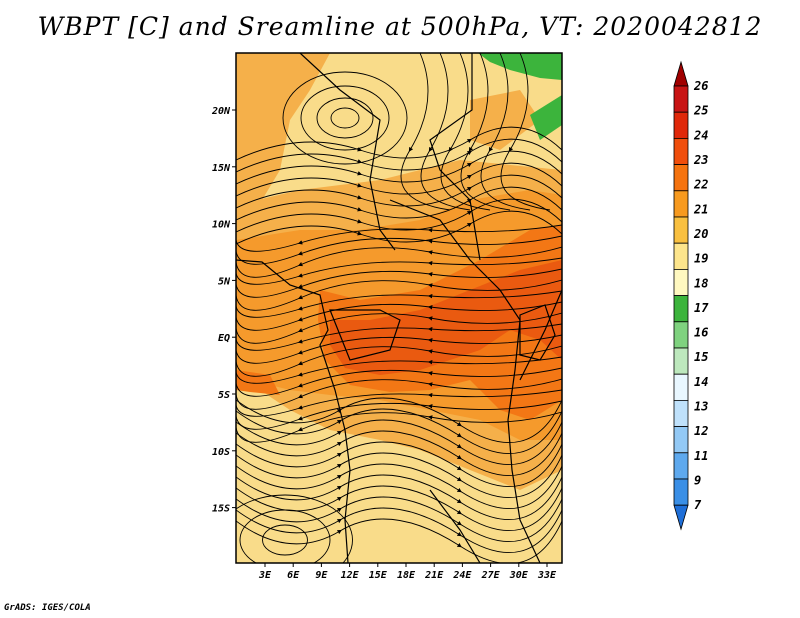 The width and height of the screenshot is (800, 618). I want to click on colorbar-label: 16, so click(701, 333).